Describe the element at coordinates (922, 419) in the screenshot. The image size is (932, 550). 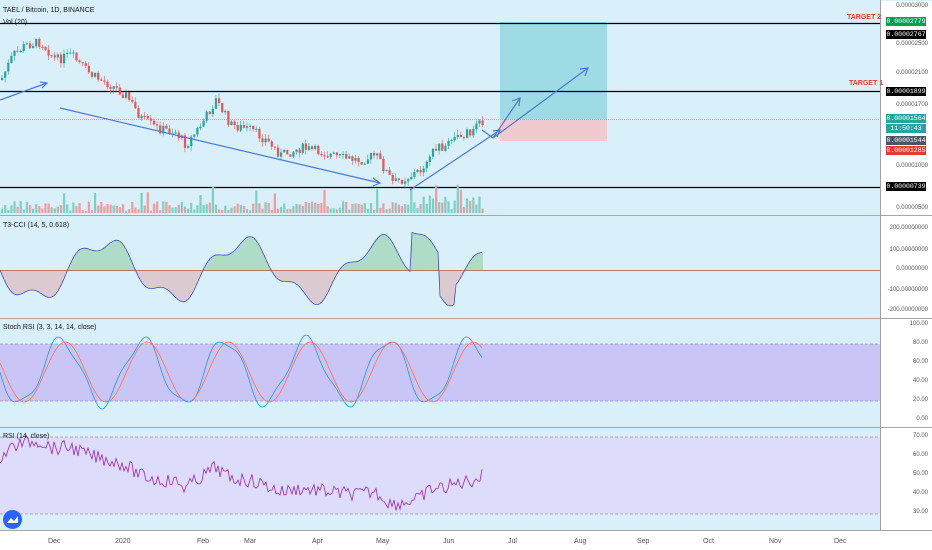
I see `stoch-tick: 0.00` at that location.